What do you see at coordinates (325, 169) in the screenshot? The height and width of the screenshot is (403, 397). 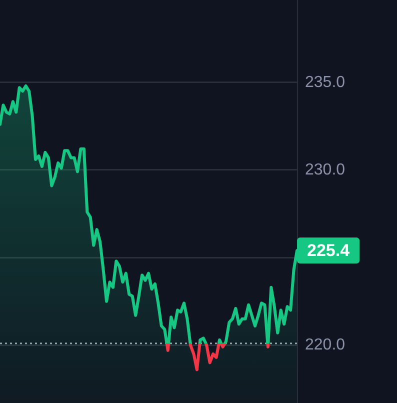 I see `y-tick-label: 230.0` at bounding box center [325, 169].